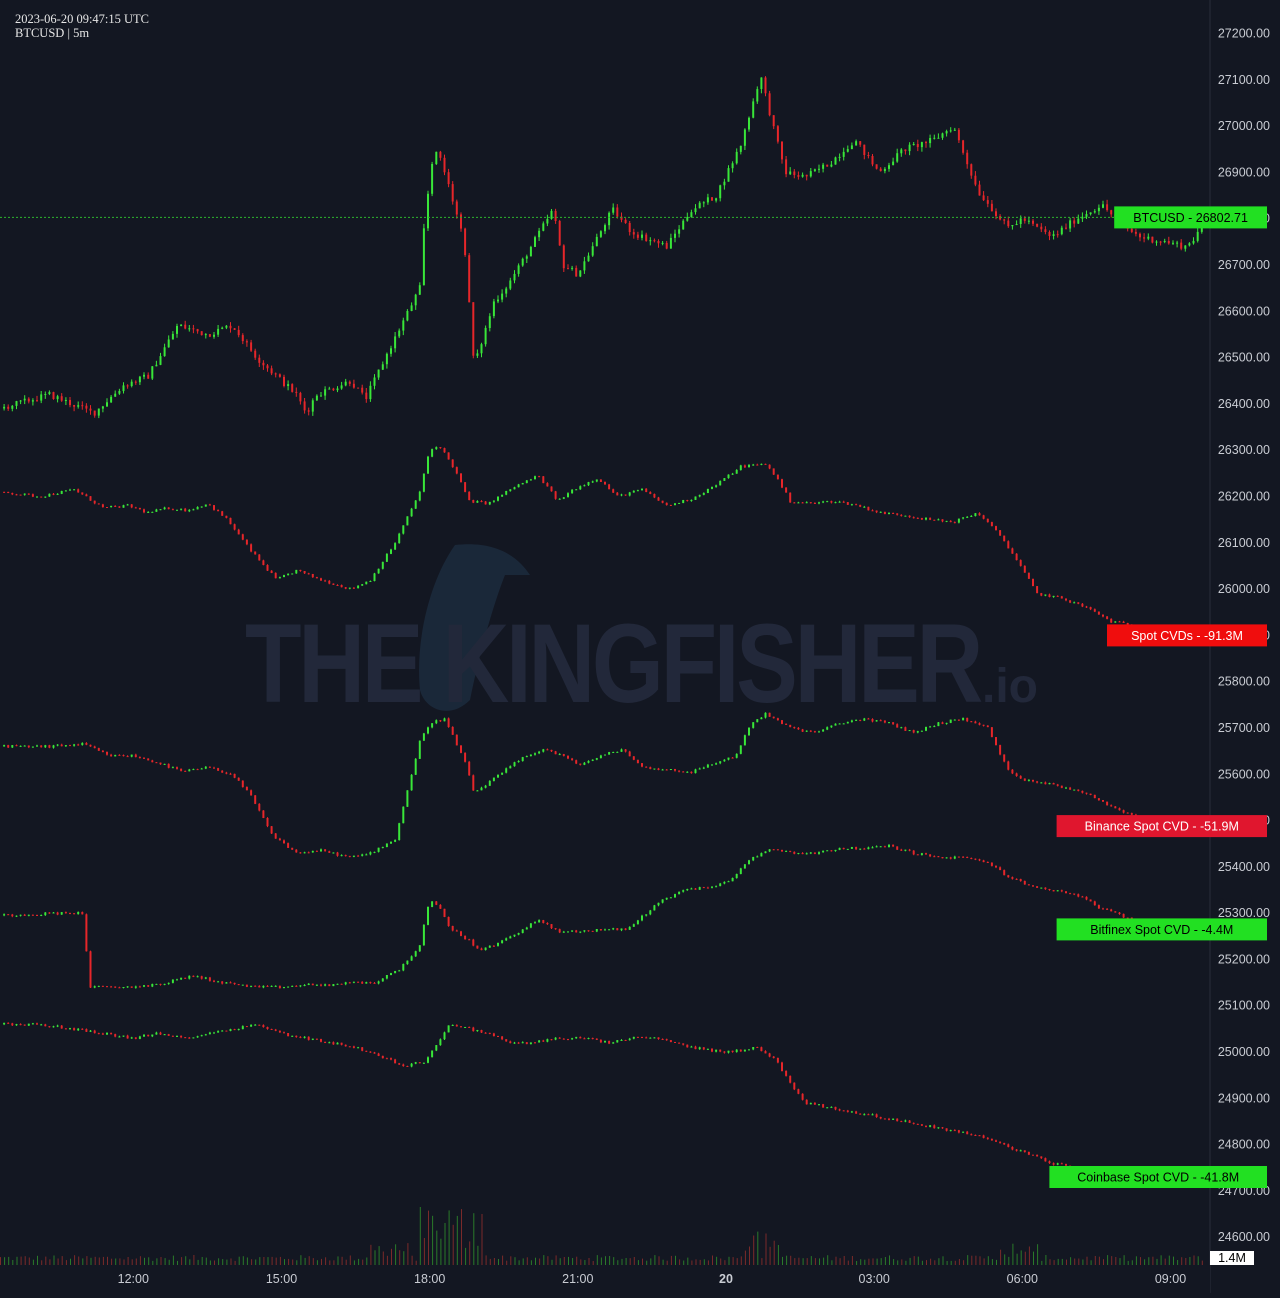 This screenshot has width=1280, height=1298. Describe the element at coordinates (1158, 1177) in the screenshot. I see `value-tag-coinbase: Coinbase Spot CVD - -41.8M` at that location.